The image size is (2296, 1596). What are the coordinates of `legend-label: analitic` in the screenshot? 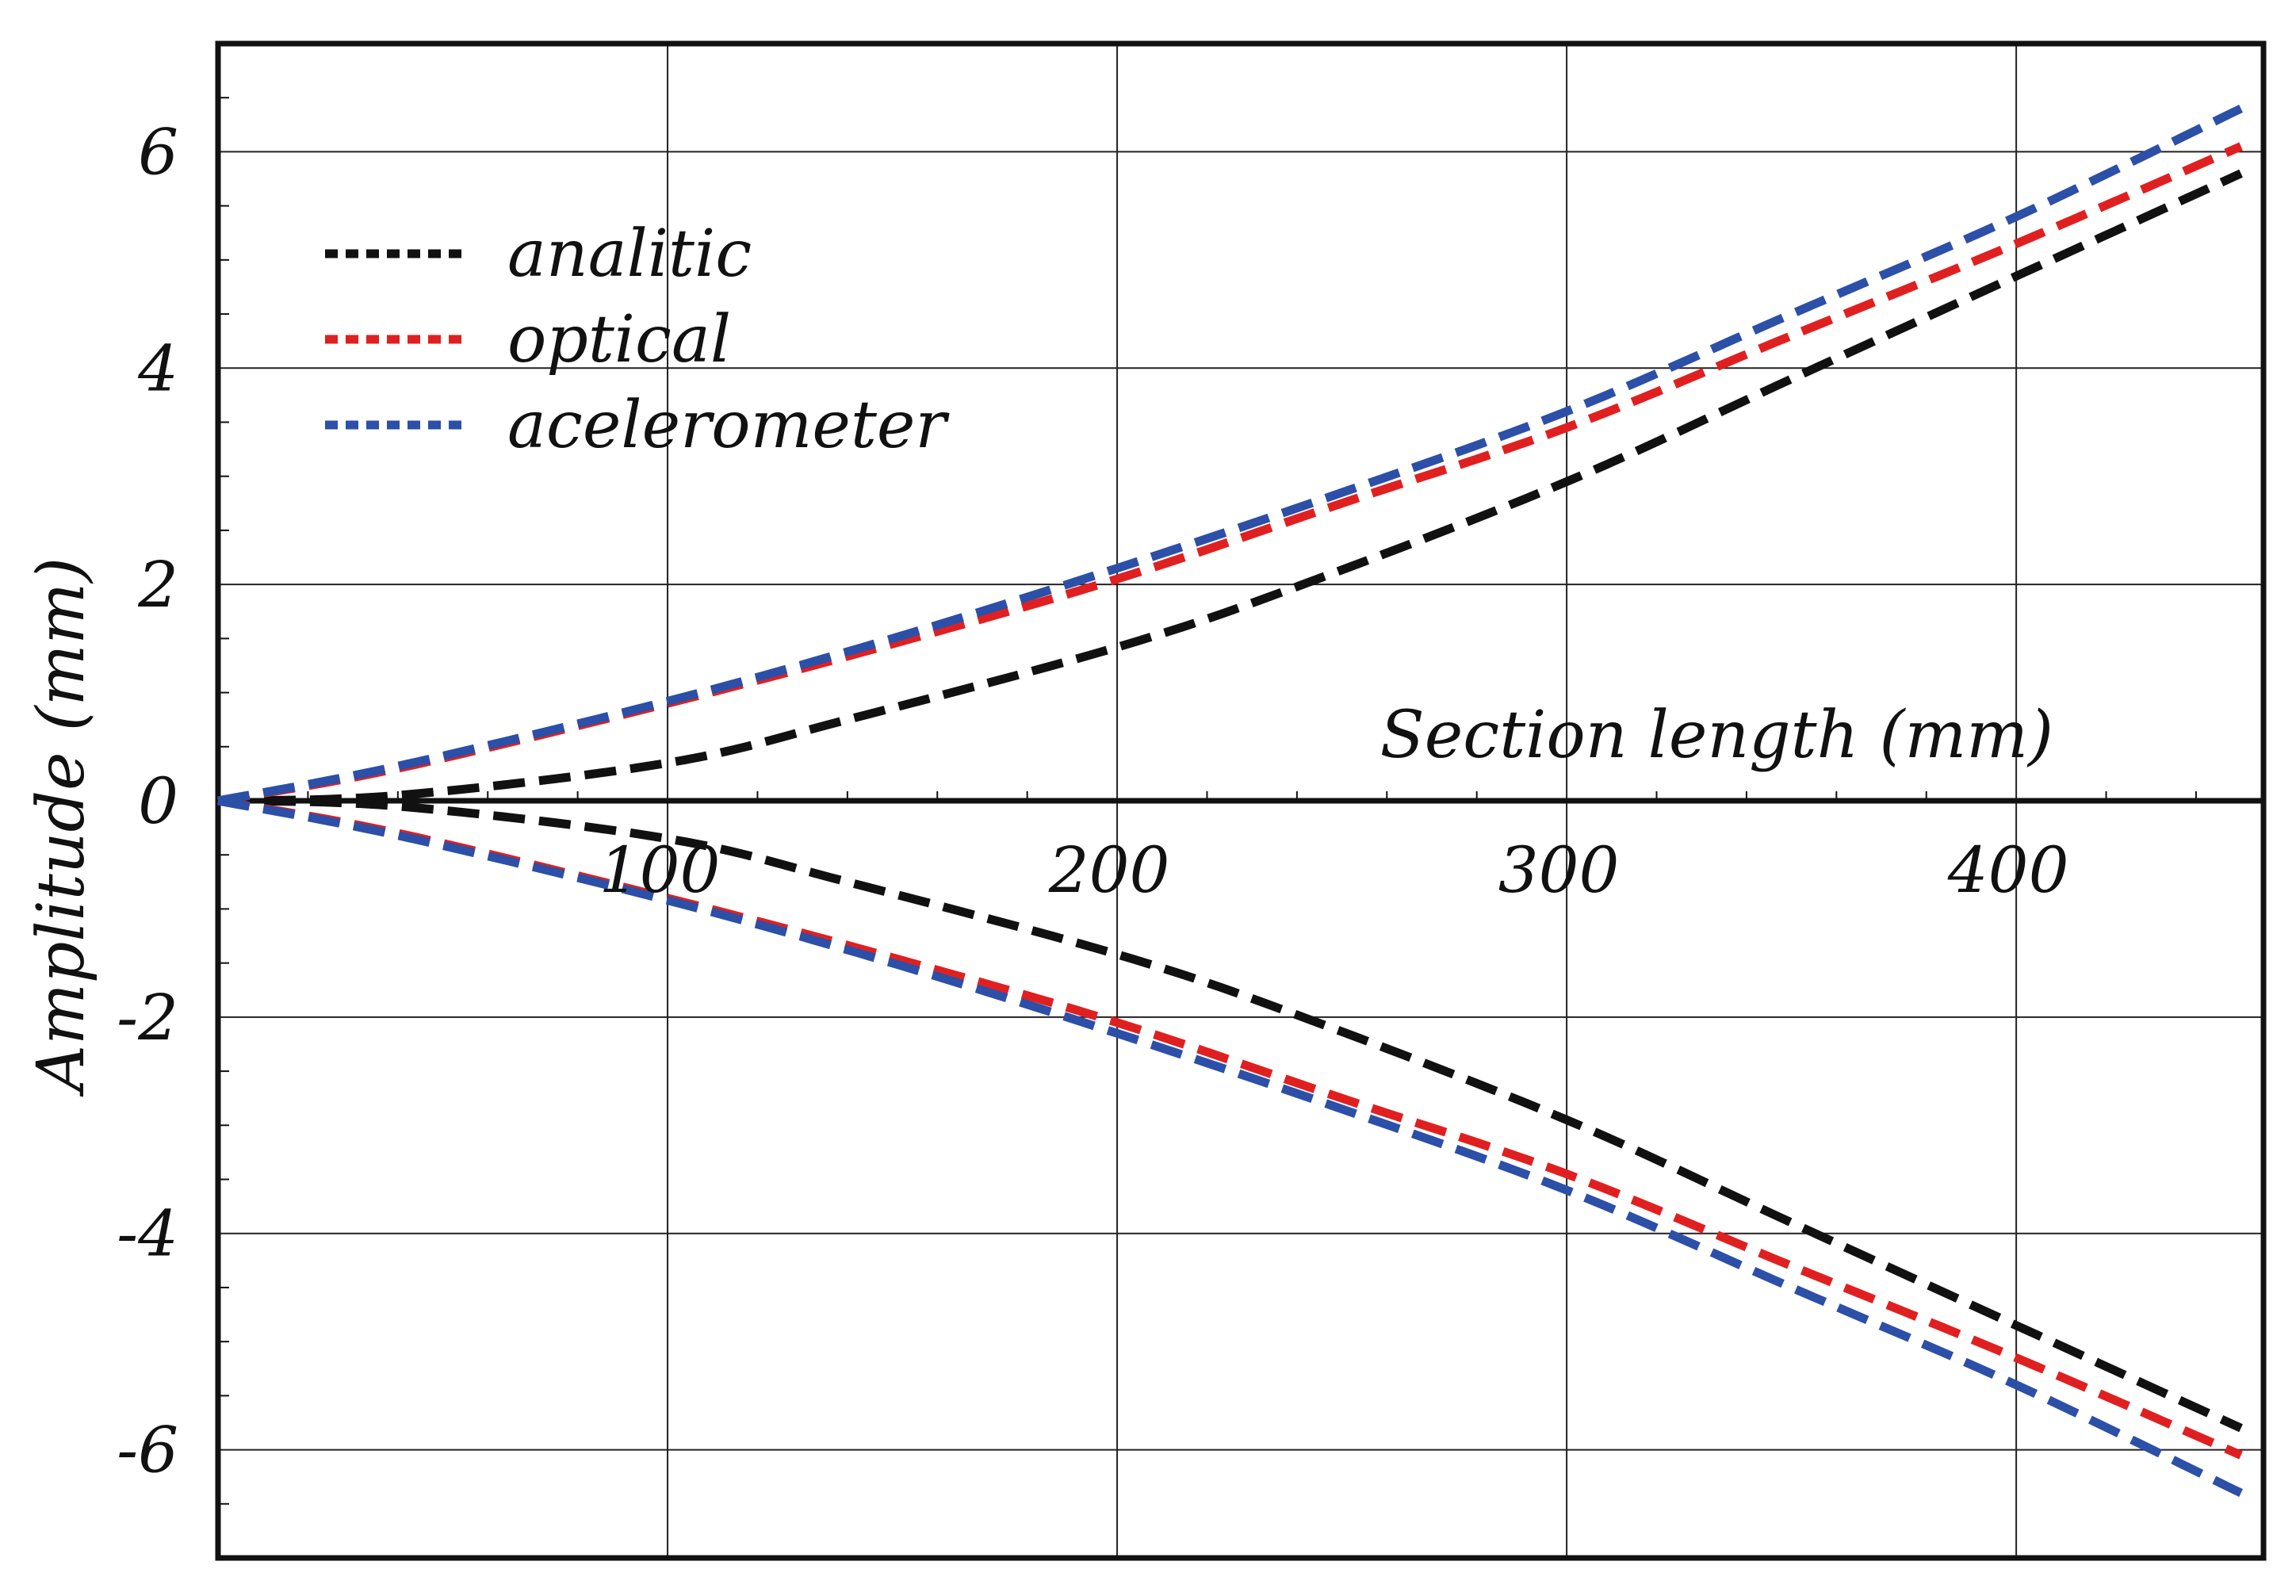 It's located at (629, 254).